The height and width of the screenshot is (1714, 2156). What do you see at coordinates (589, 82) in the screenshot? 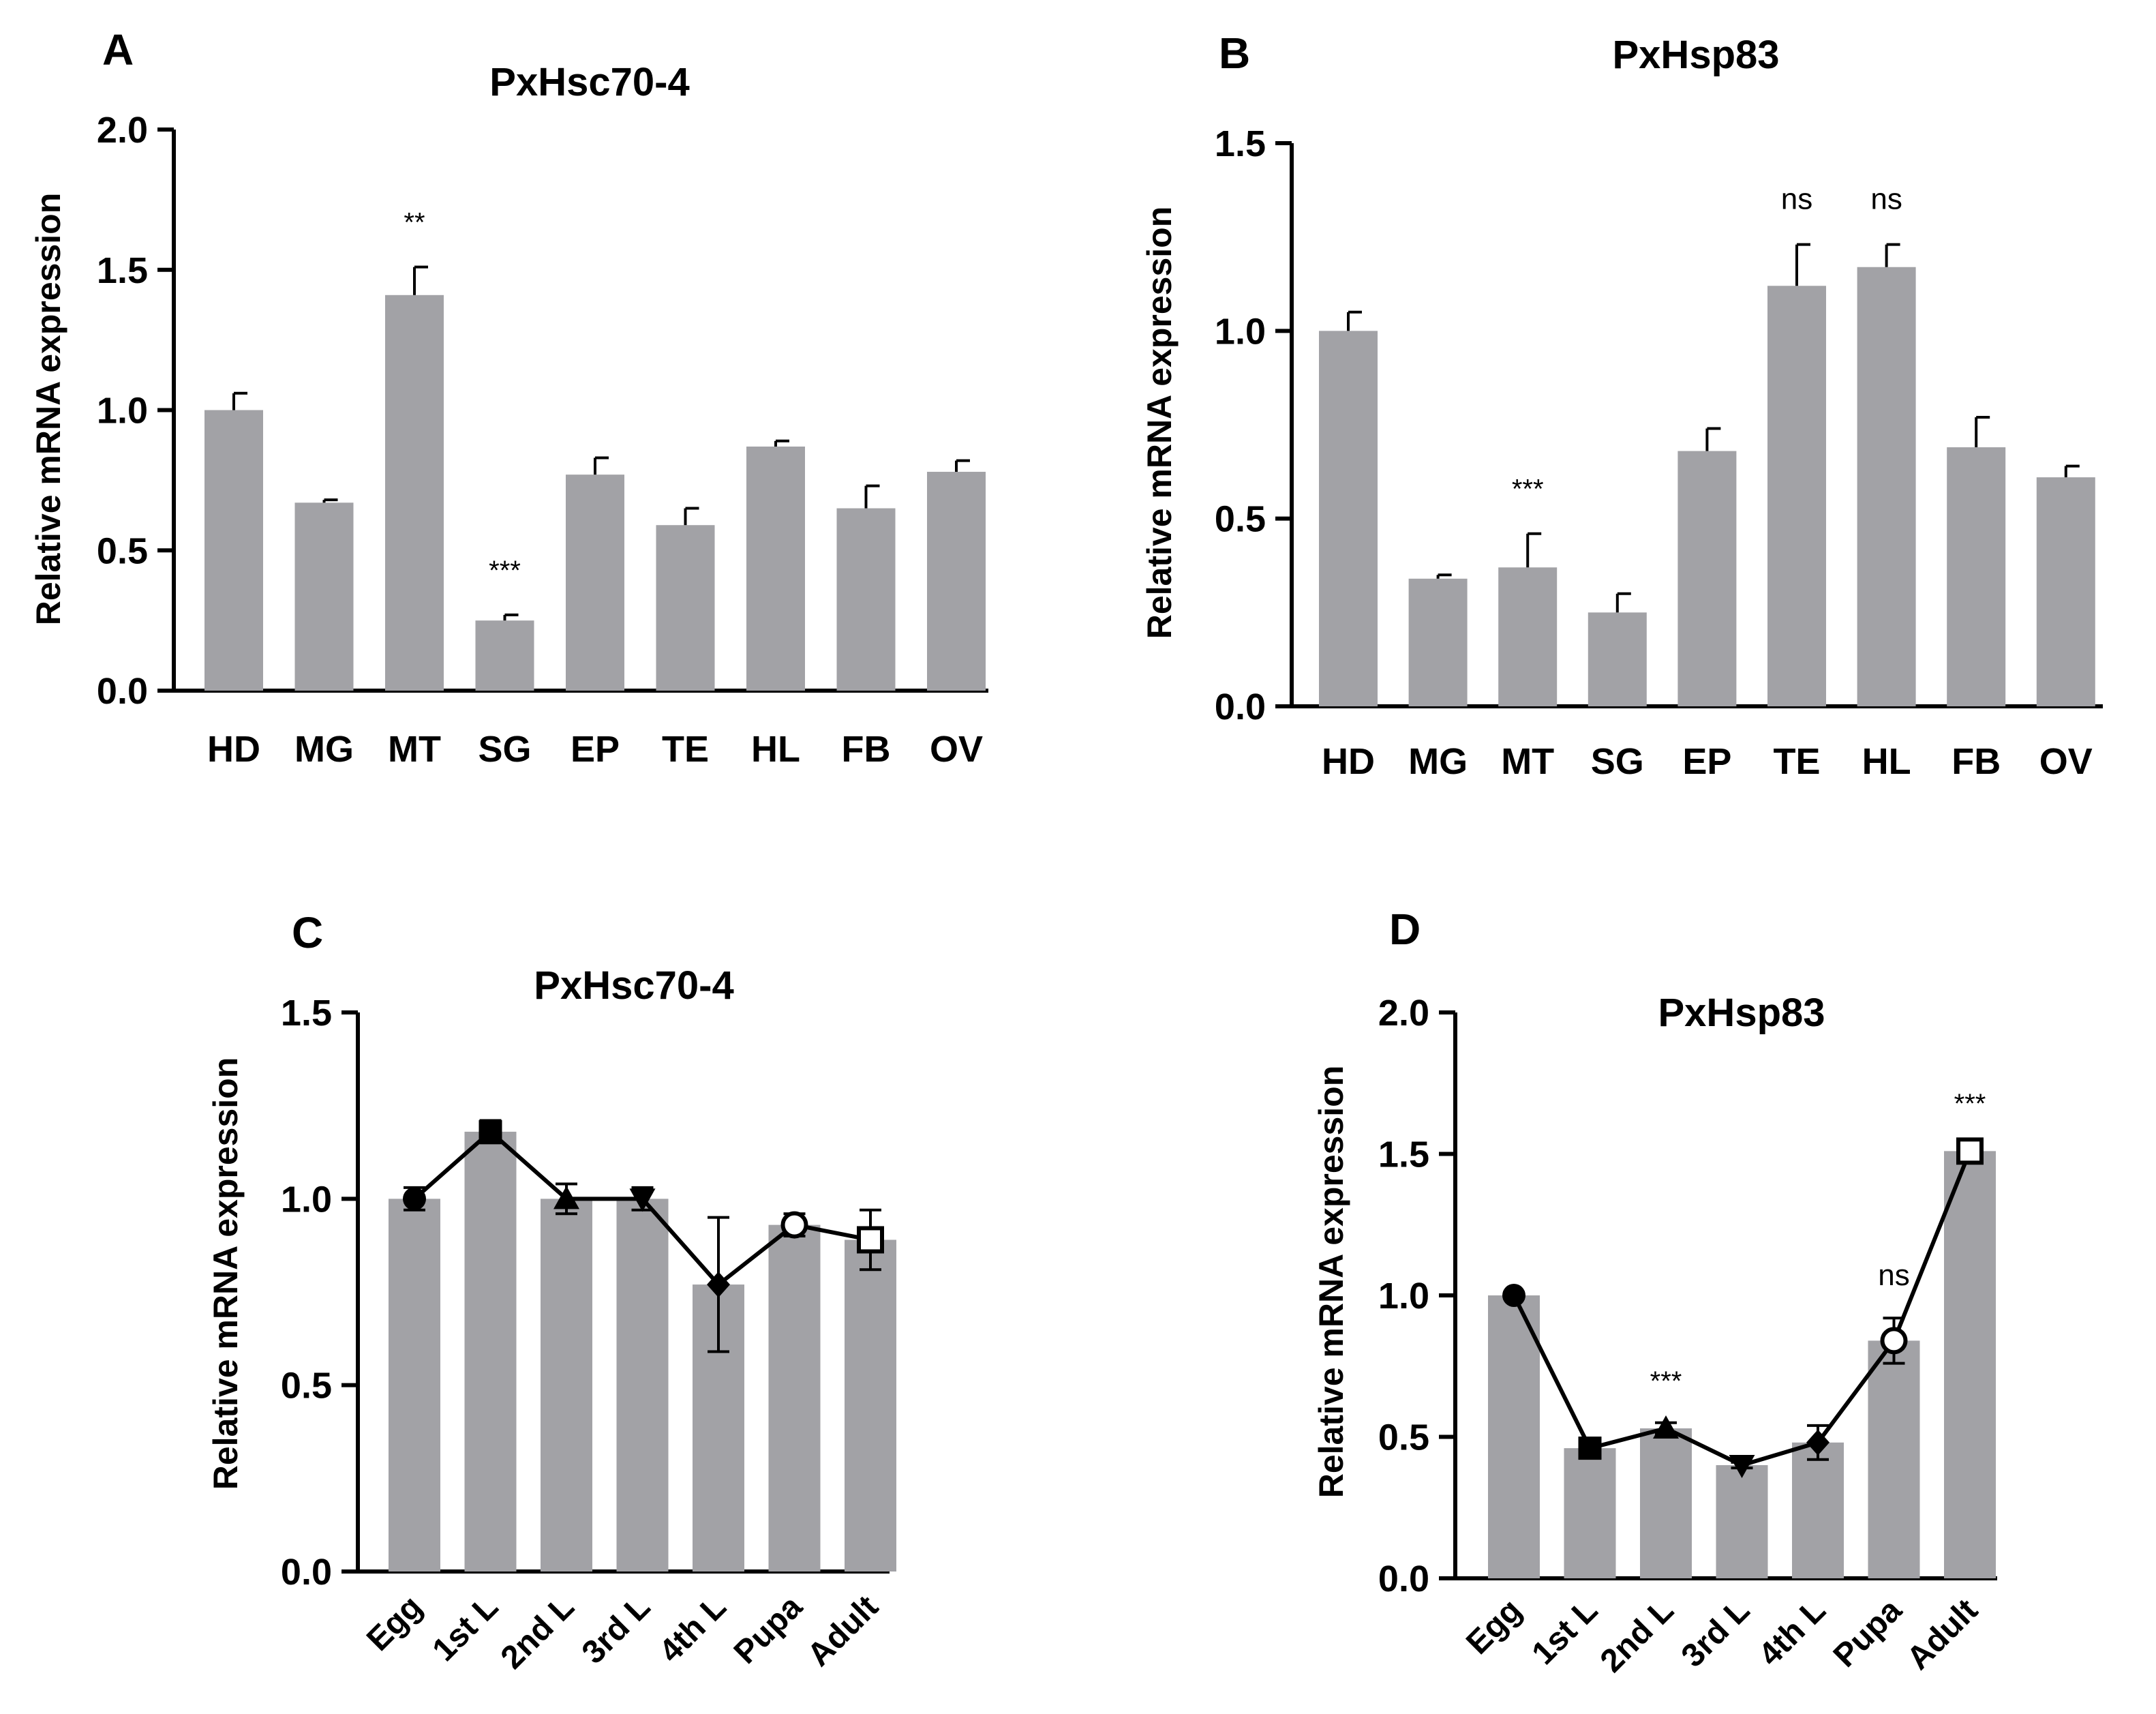
I see `panel-a-title: PxHsc70-4` at bounding box center [589, 82].